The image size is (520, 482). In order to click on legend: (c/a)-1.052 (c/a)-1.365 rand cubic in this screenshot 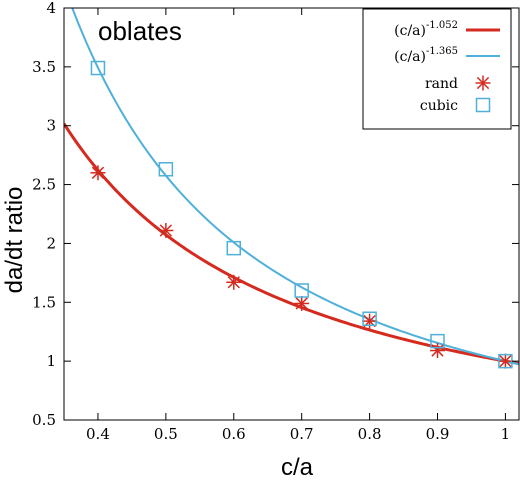, I will do `click(437, 69)`.